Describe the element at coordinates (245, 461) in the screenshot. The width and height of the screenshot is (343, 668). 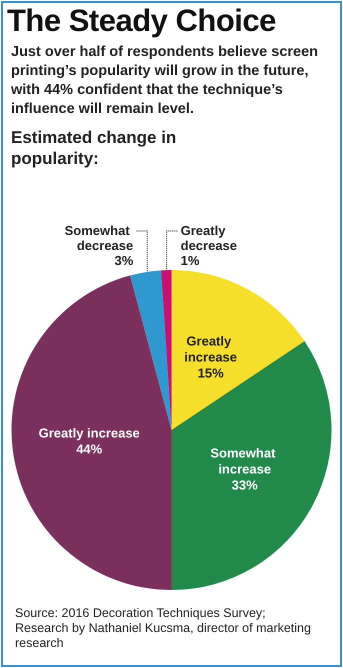
I see `slice-label: Somewhat increase` at that location.